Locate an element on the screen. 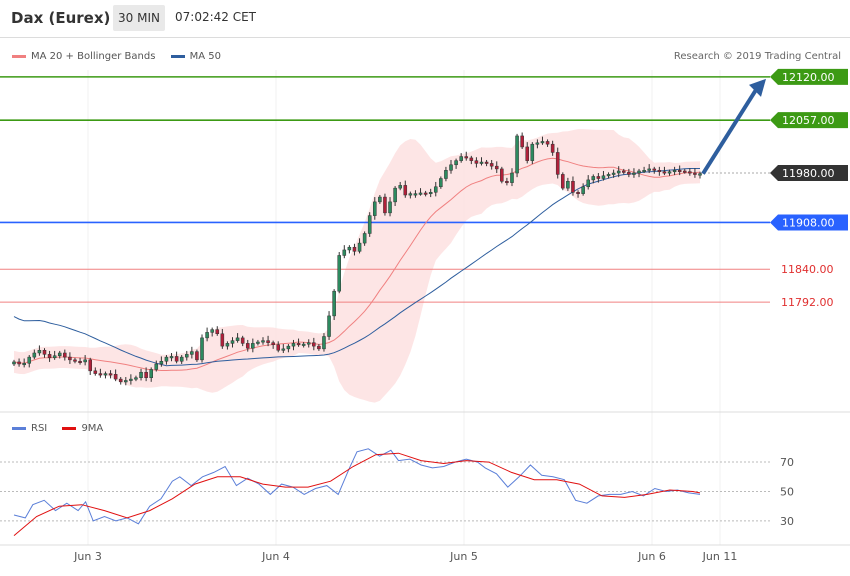 The image size is (850, 576). legend-label-ma50: MA 50 is located at coordinates (205, 56).